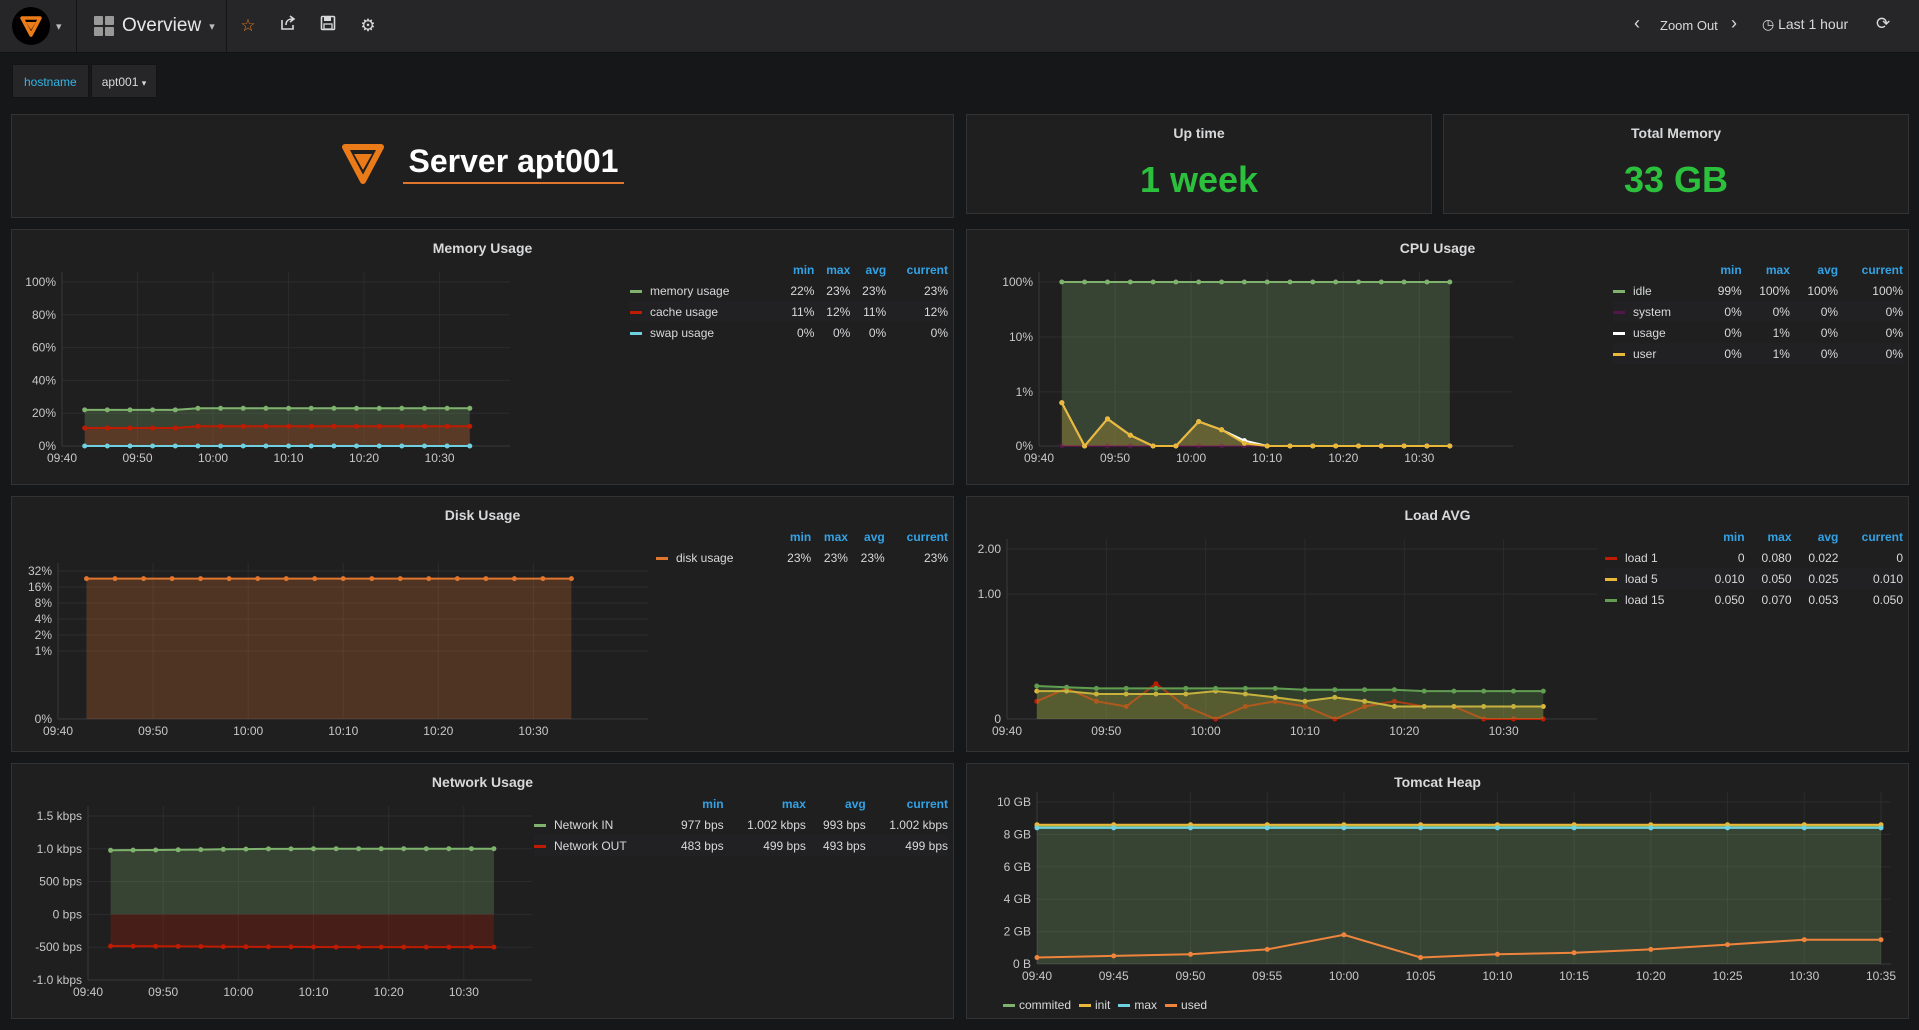  I want to click on legend-label: load 1, so click(1641, 557).